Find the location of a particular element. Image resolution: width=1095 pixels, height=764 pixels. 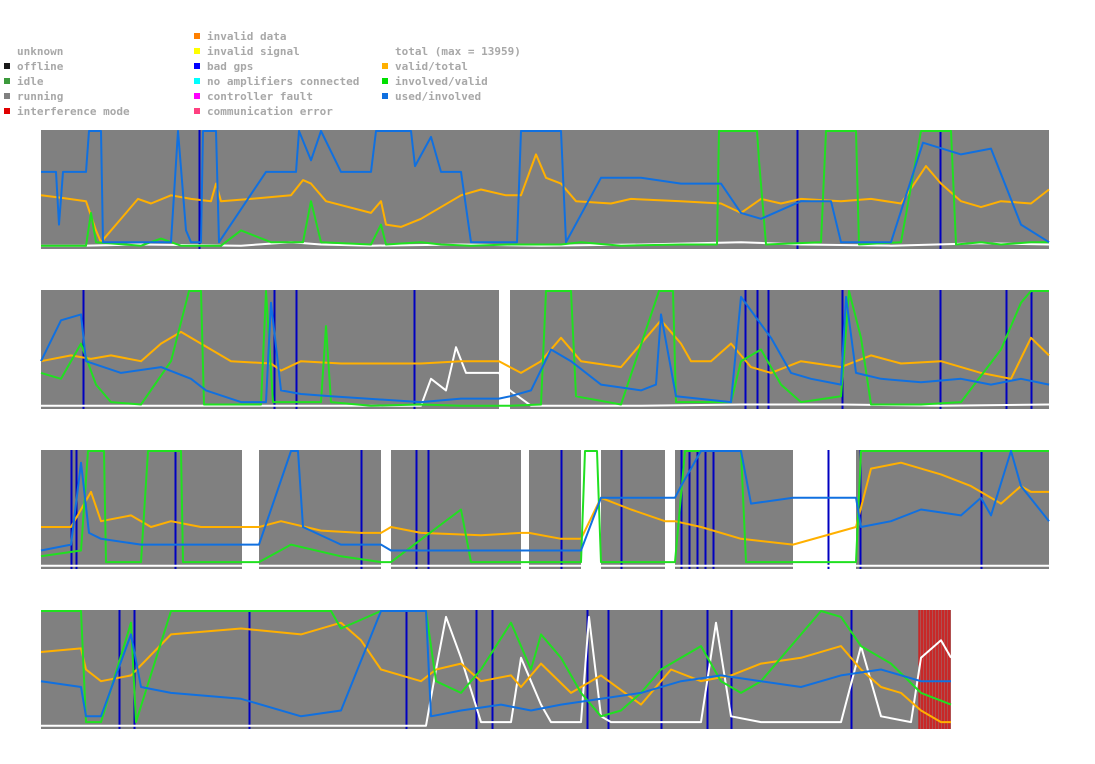

legend-item-errors: bad gps is located at coordinates (224, 66).